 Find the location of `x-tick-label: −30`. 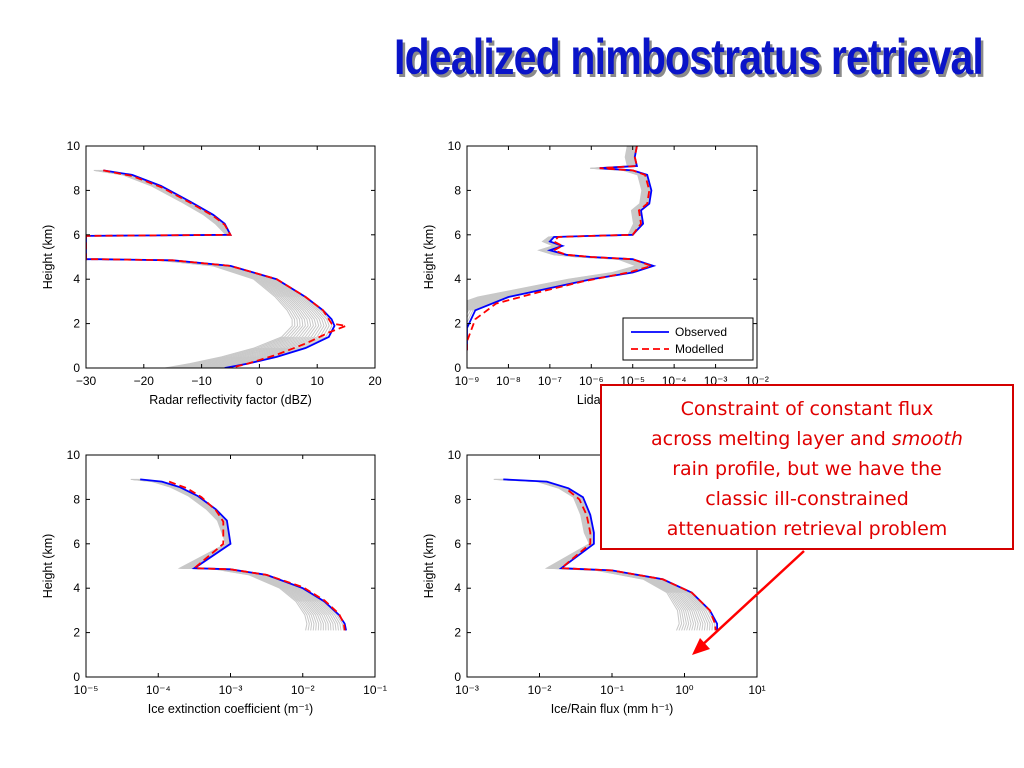

x-tick-label: −30 is located at coordinates (86, 381).